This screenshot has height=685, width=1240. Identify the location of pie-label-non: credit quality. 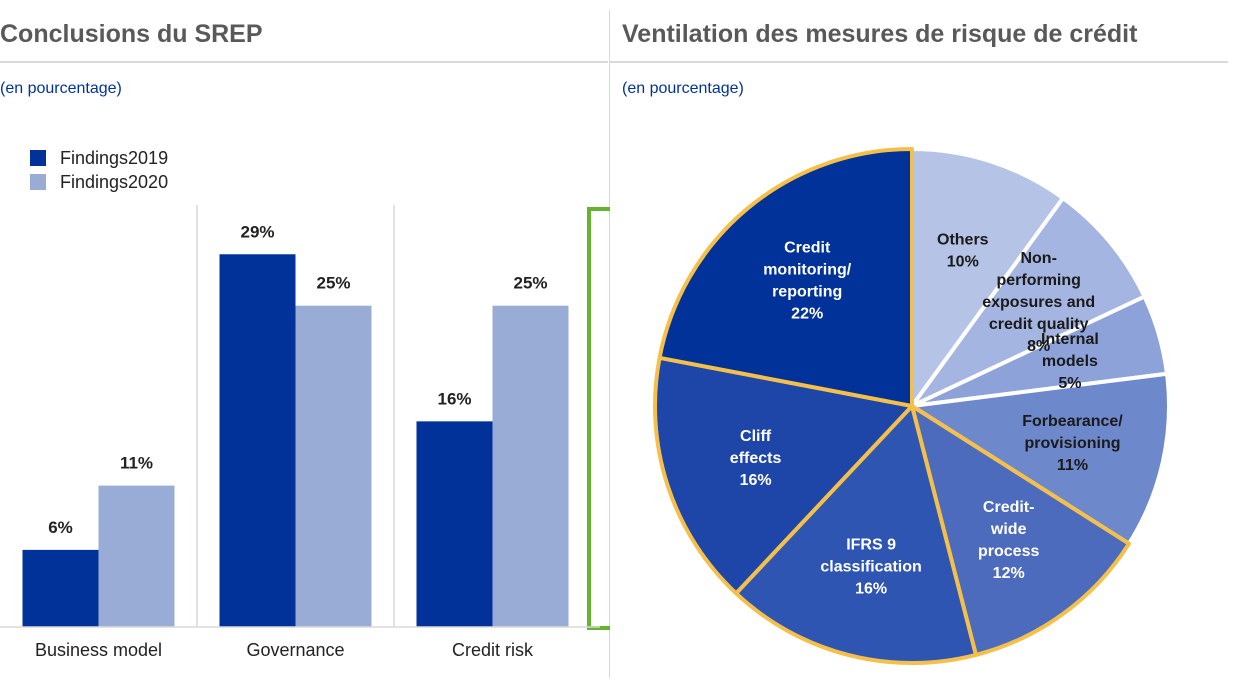
(1039, 324).